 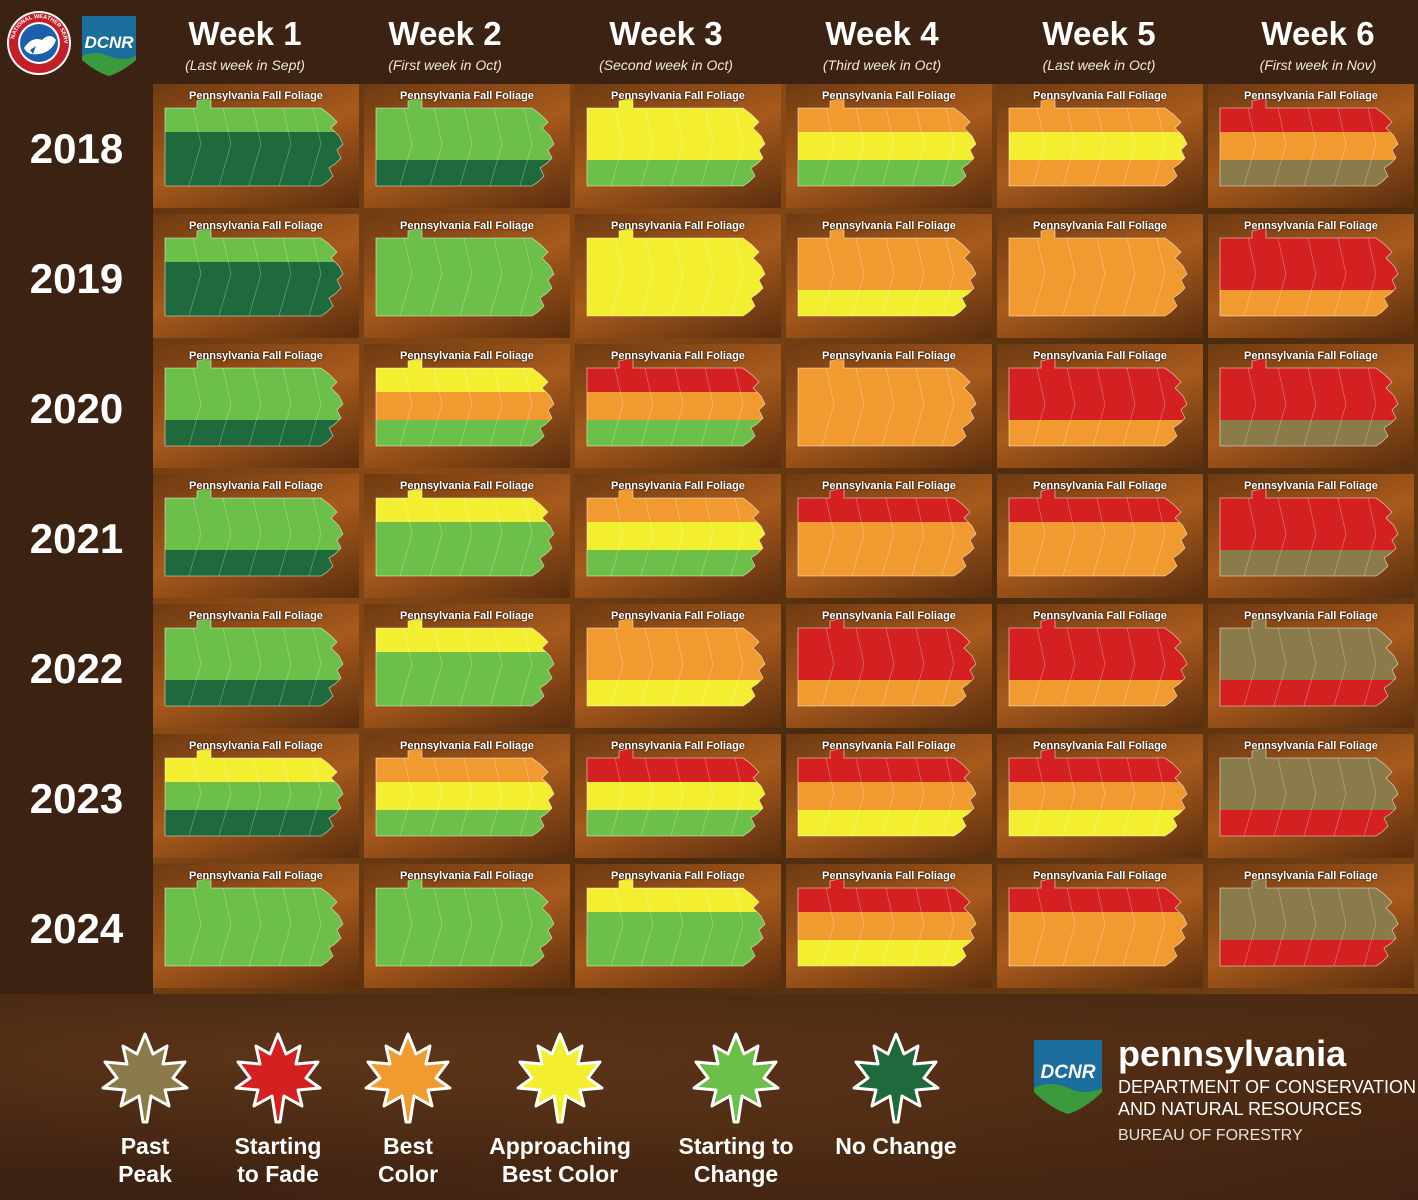 What do you see at coordinates (76, 798) in the screenshot?
I see `year-label: 2023` at bounding box center [76, 798].